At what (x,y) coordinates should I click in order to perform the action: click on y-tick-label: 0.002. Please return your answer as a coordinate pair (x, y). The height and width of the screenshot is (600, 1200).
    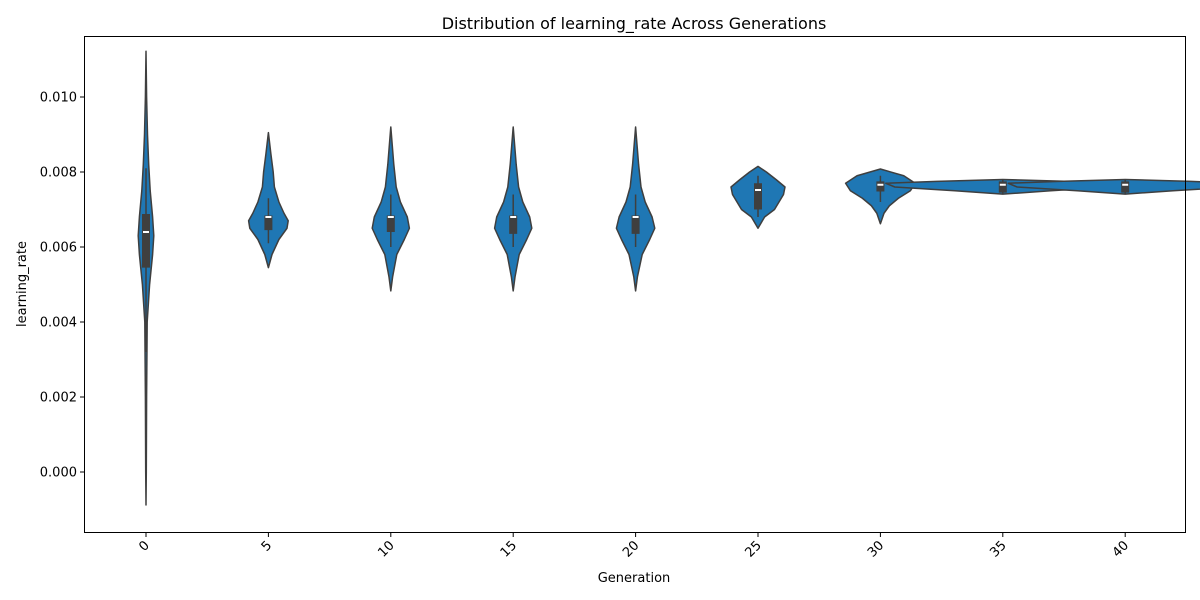
    Looking at the image, I should click on (58, 398).